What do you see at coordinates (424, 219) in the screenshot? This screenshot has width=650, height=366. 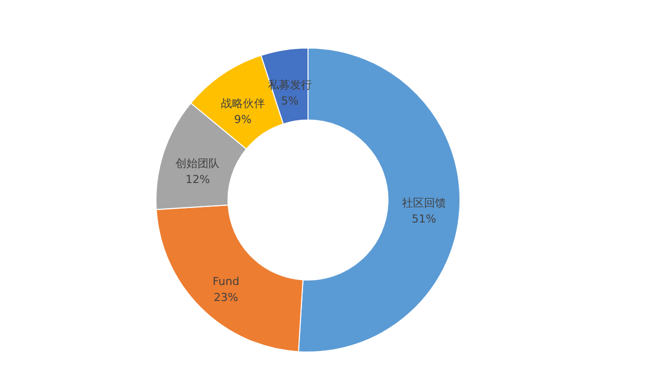 I see `data-label: 51%` at bounding box center [424, 219].